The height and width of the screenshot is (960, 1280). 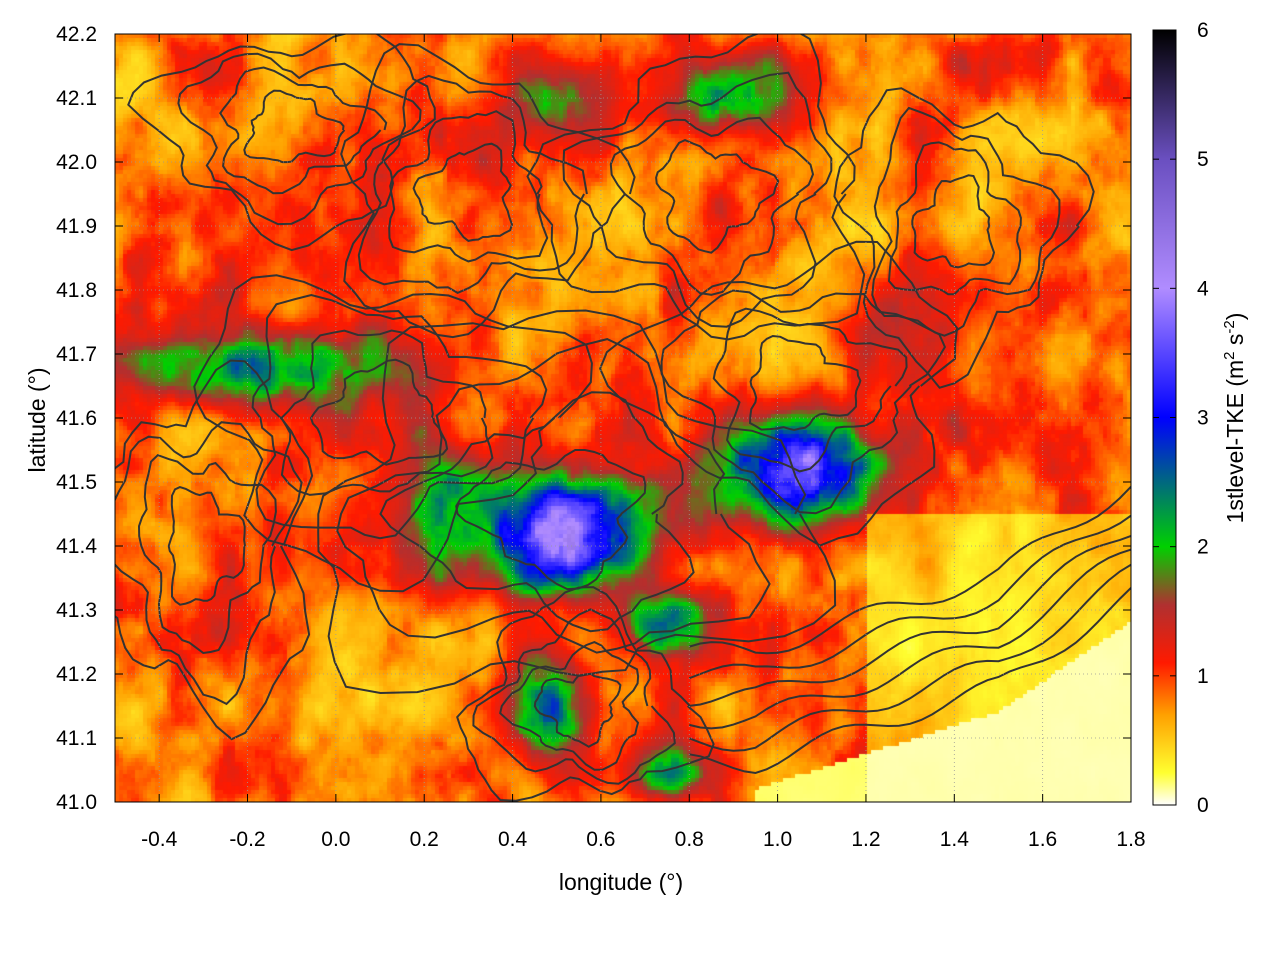 I want to click on x-tick-label: 1.0, so click(x=777, y=839).